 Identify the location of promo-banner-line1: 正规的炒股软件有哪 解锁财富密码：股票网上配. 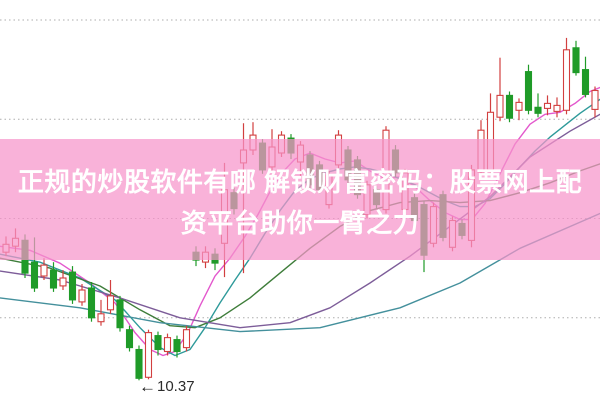
(300, 182).